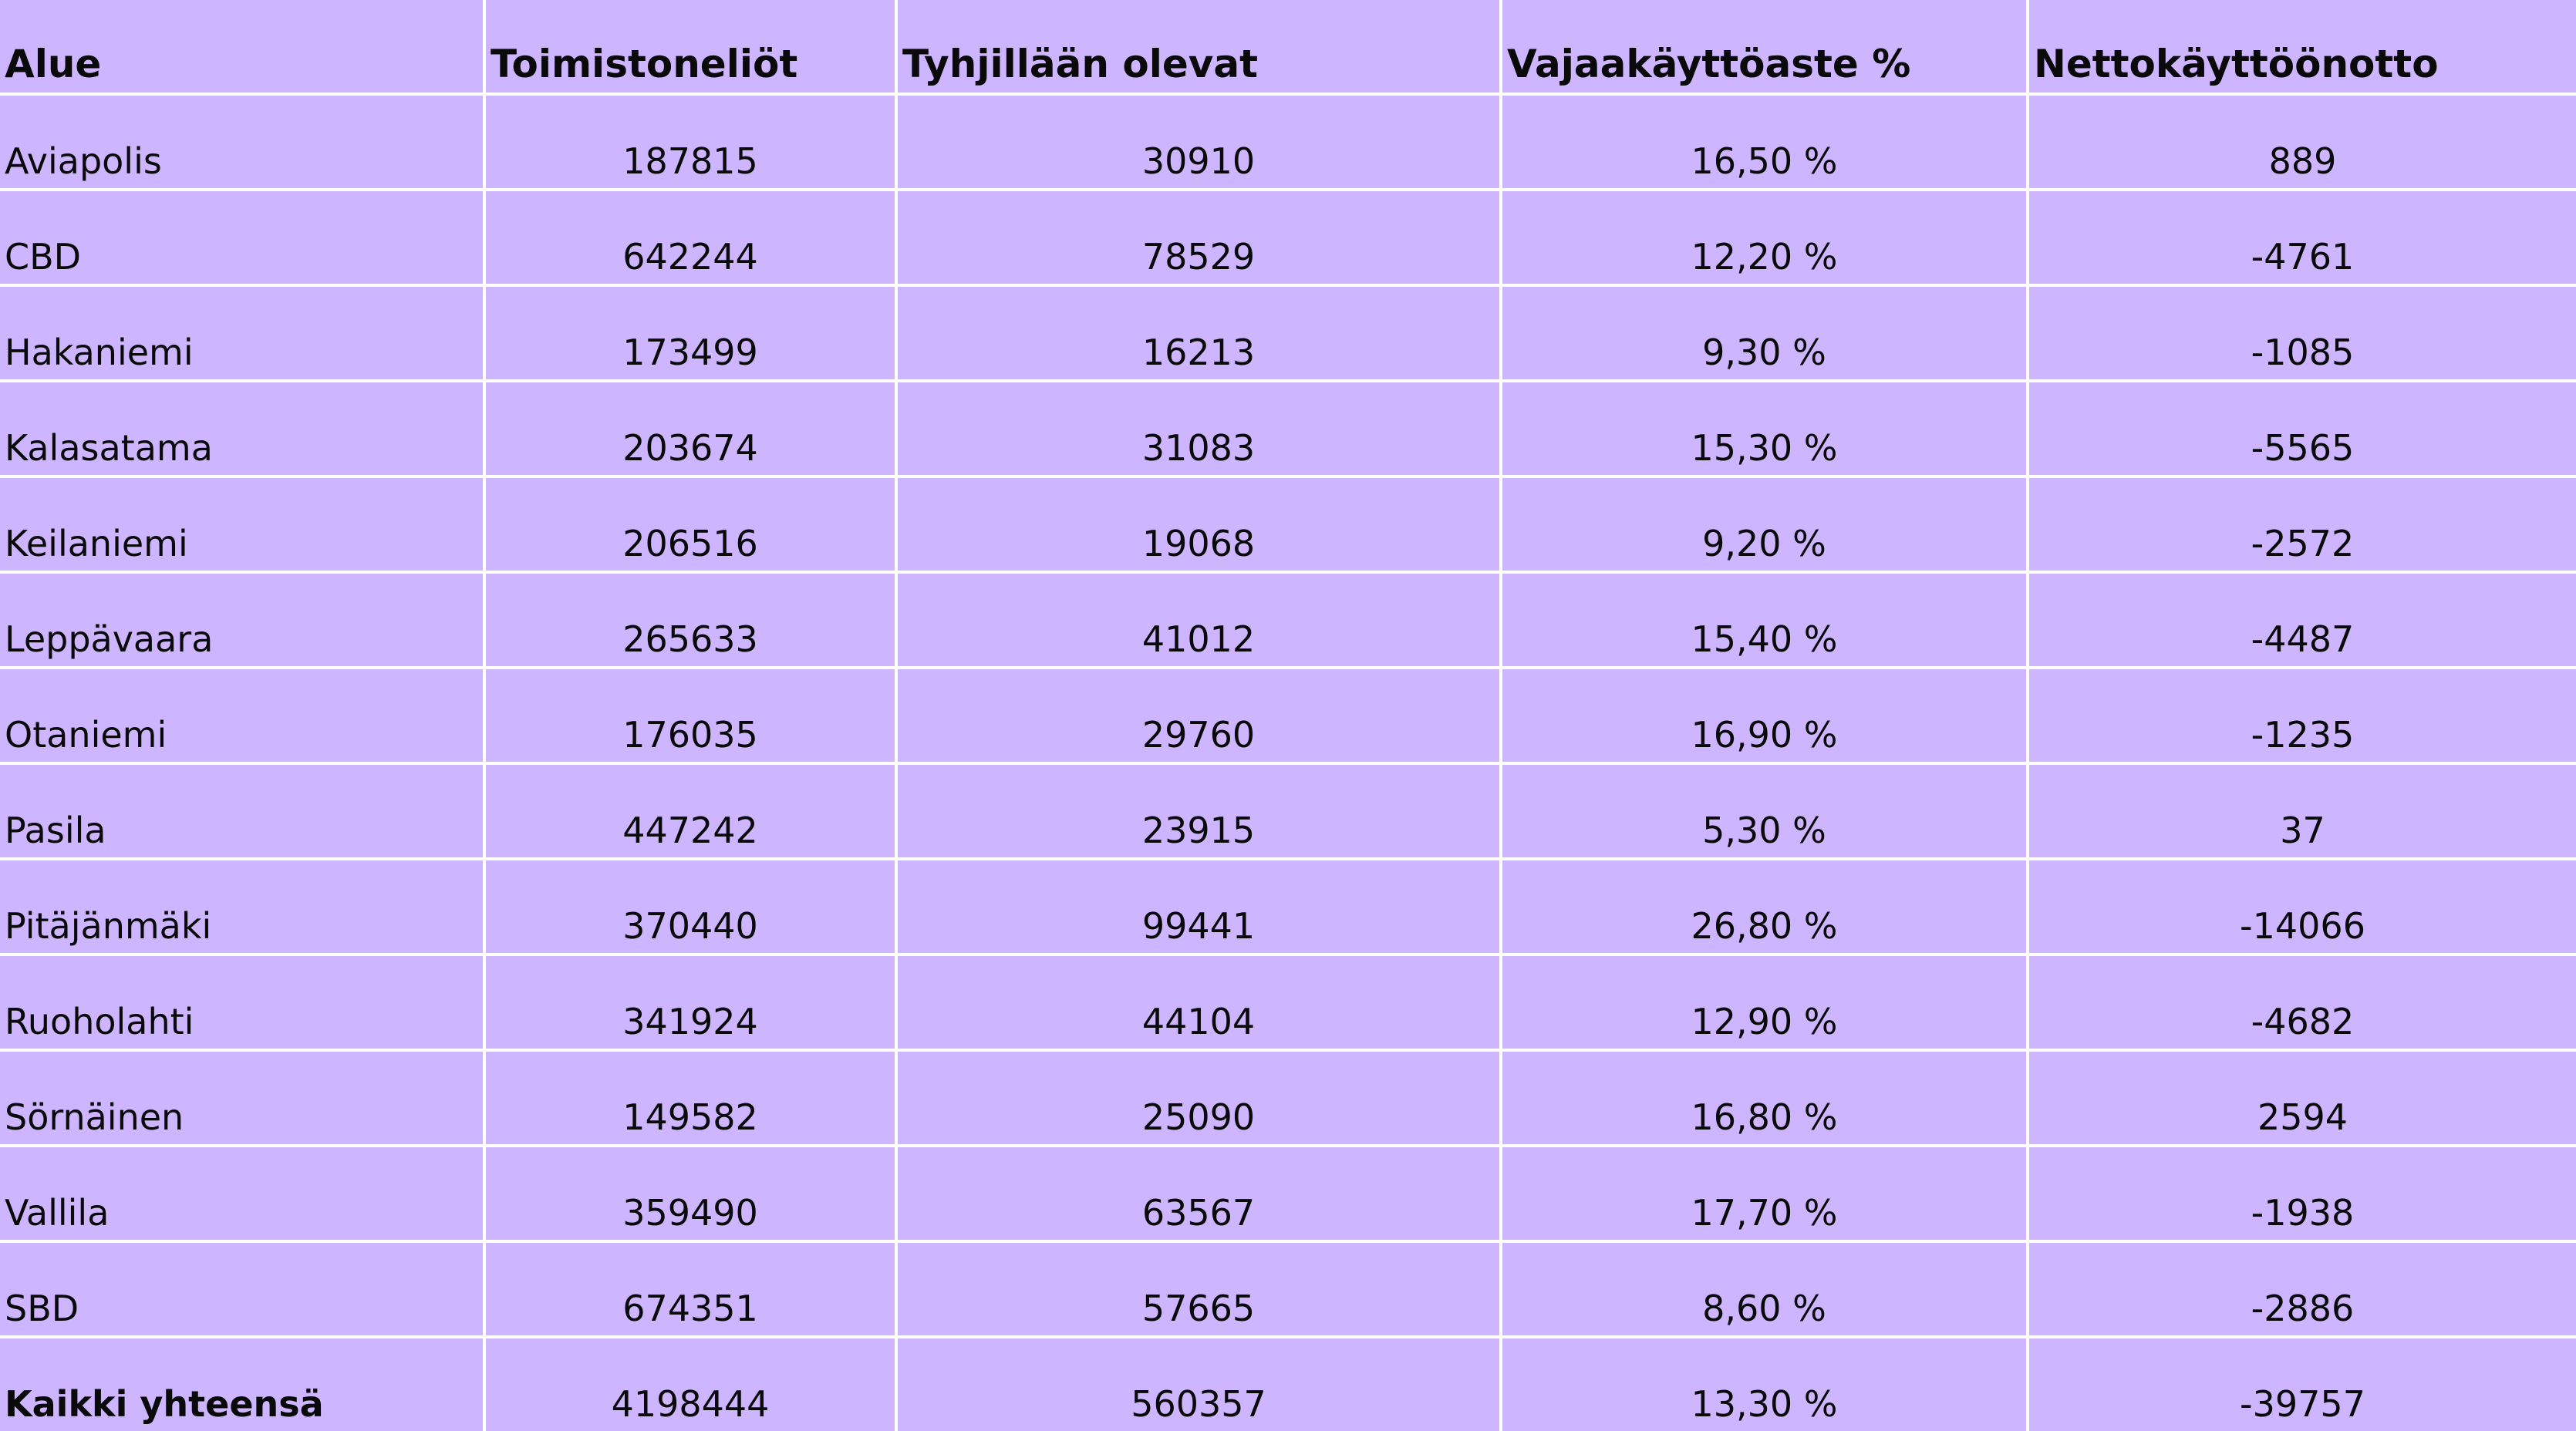 The image size is (2576, 1431). Describe the element at coordinates (1765, 715) in the screenshot. I see `table-cell-vacancy-rate: 16,90 %` at that location.